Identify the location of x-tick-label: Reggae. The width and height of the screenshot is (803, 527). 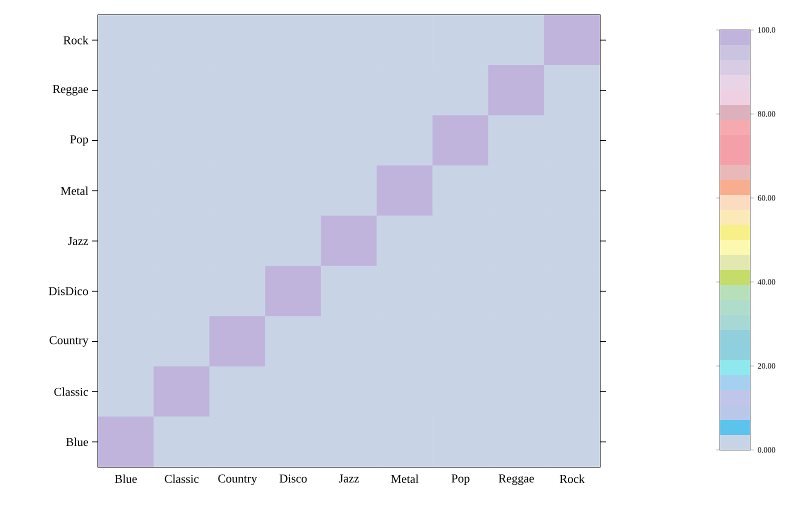
(516, 479).